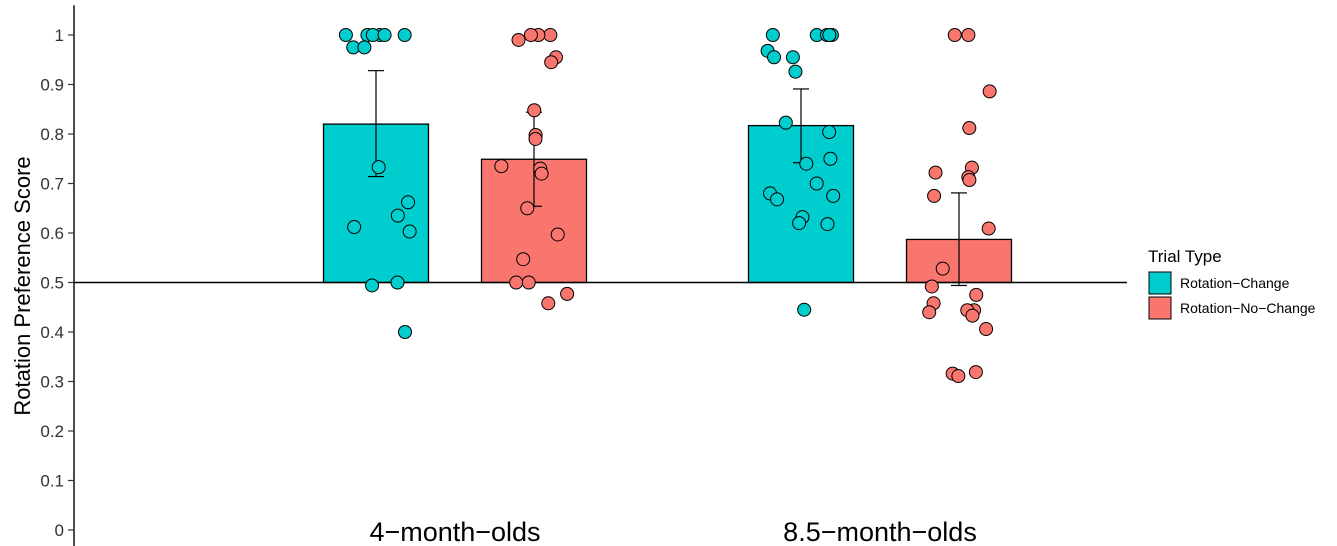 The image size is (1337, 546). Describe the element at coordinates (52, 134) in the screenshot. I see `y-tick-label: 0.8` at that location.